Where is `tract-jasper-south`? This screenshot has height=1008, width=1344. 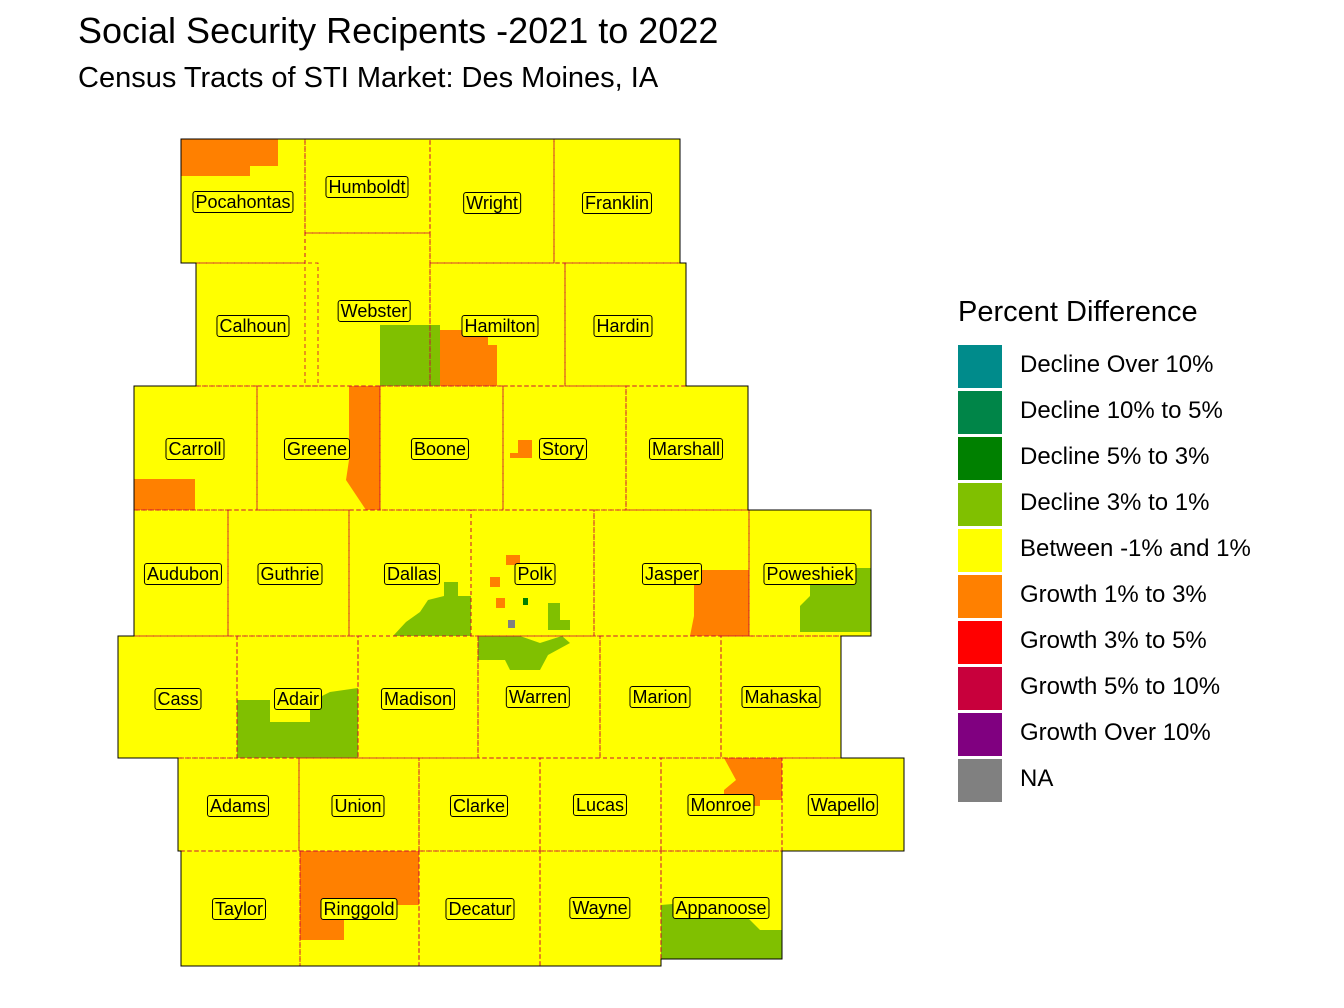 tract-jasper-south is located at coordinates (719, 603).